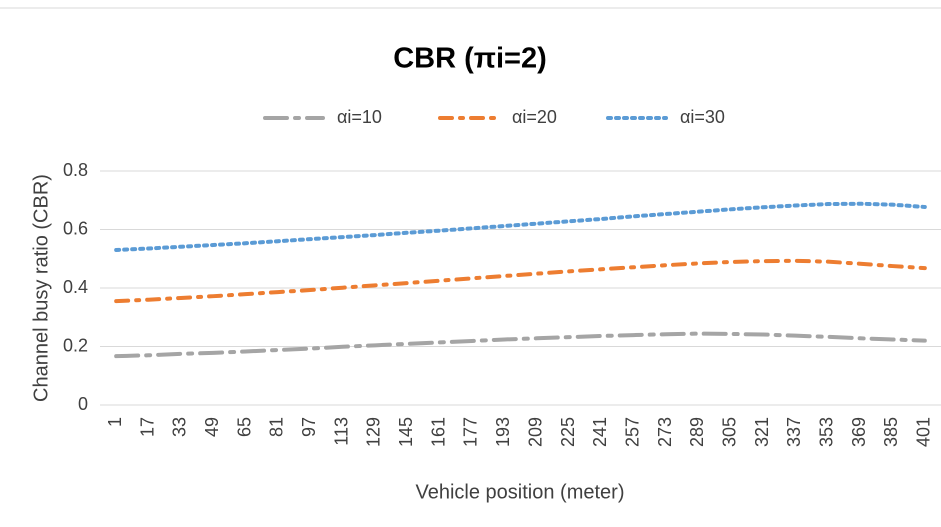 The width and height of the screenshot is (941, 527). What do you see at coordinates (534, 117) in the screenshot?
I see `legend-label: αi=20` at bounding box center [534, 117].